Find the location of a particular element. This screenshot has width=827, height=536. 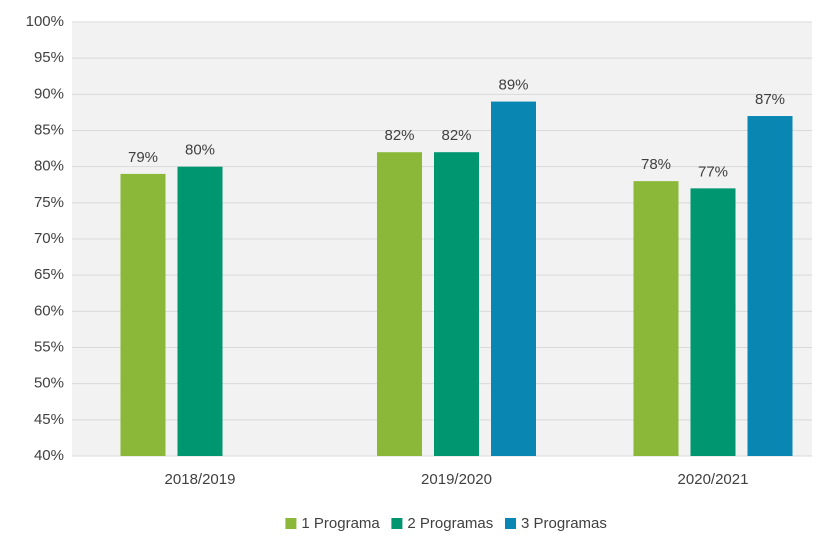

y-tick-label: 55% is located at coordinates (49, 346).